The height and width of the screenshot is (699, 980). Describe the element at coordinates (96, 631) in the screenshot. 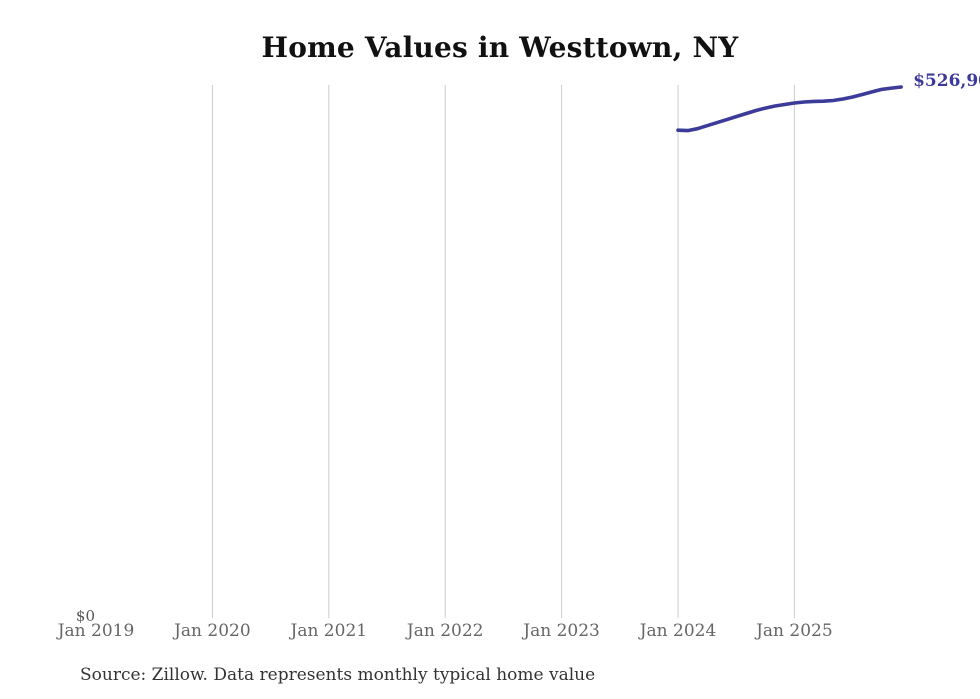

I see `x-tick-label: Jan 2019` at that location.